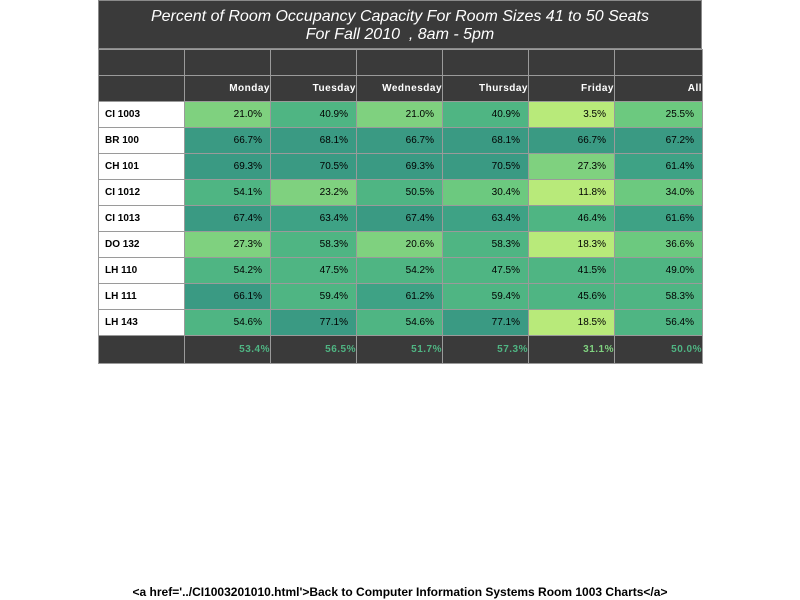  I want to click on table-row: LH 111 66.1% 59.4% 61.2% 59.4% 45.6% 58.3%, so click(400, 296).